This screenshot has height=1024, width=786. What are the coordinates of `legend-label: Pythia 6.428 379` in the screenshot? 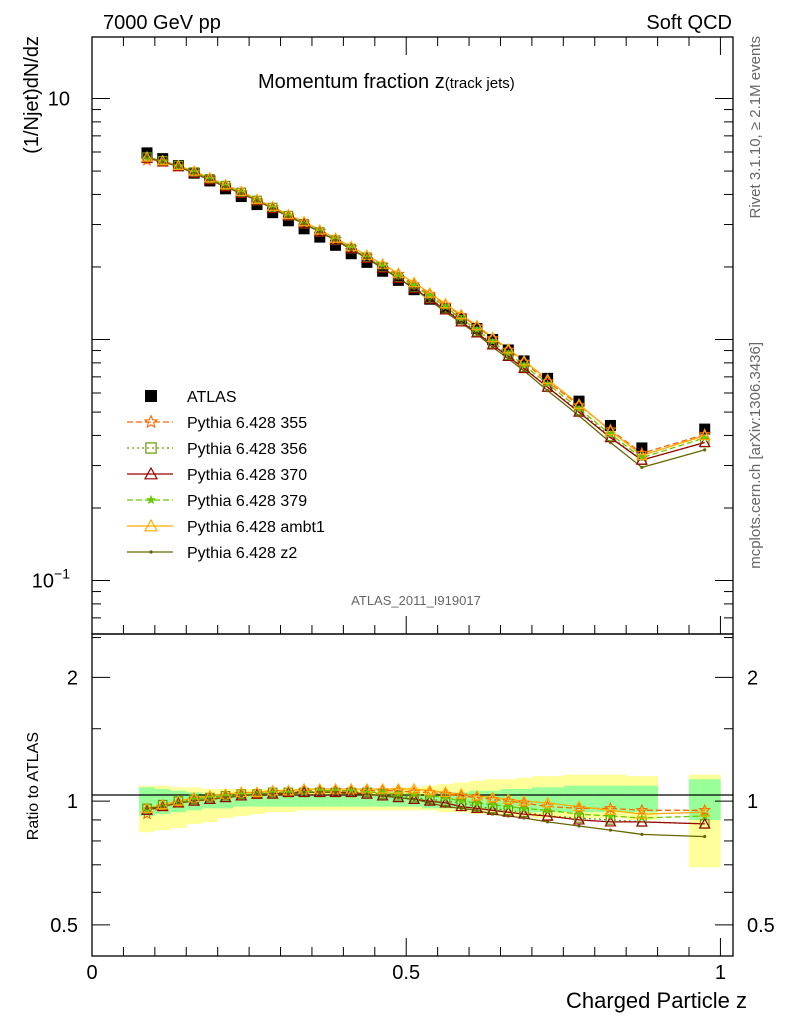 It's located at (247, 501).